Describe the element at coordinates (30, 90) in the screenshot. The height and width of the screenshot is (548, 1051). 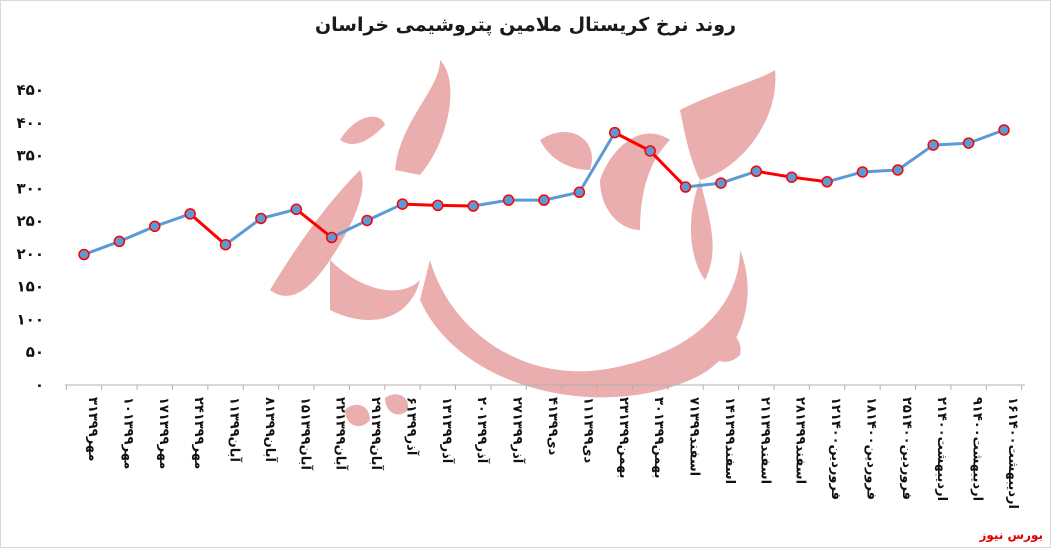
I see `y-tick-label: ۴۵۰` at that location.